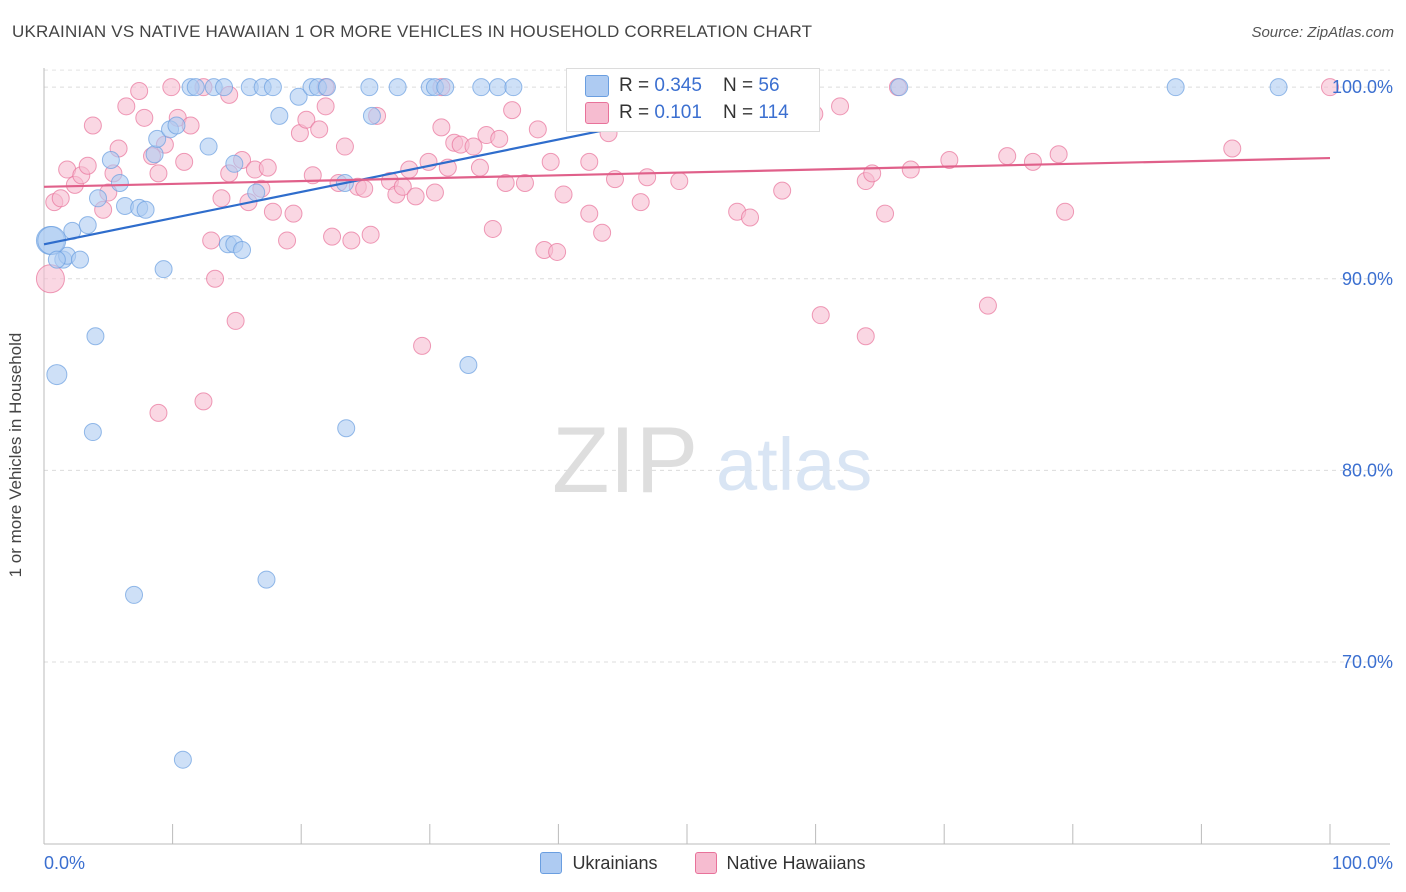 This screenshot has height=892, width=1406. Describe the element at coordinates (64, 863) in the screenshot. I see `x-tick-label-min: 0.0%` at that location.